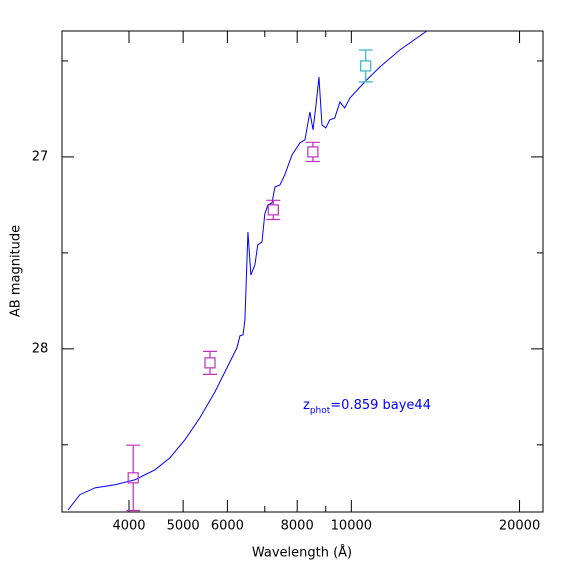 This screenshot has width=574, height=574. What do you see at coordinates (297, 526) in the screenshot?
I see `x-tick-label: 8000` at bounding box center [297, 526].